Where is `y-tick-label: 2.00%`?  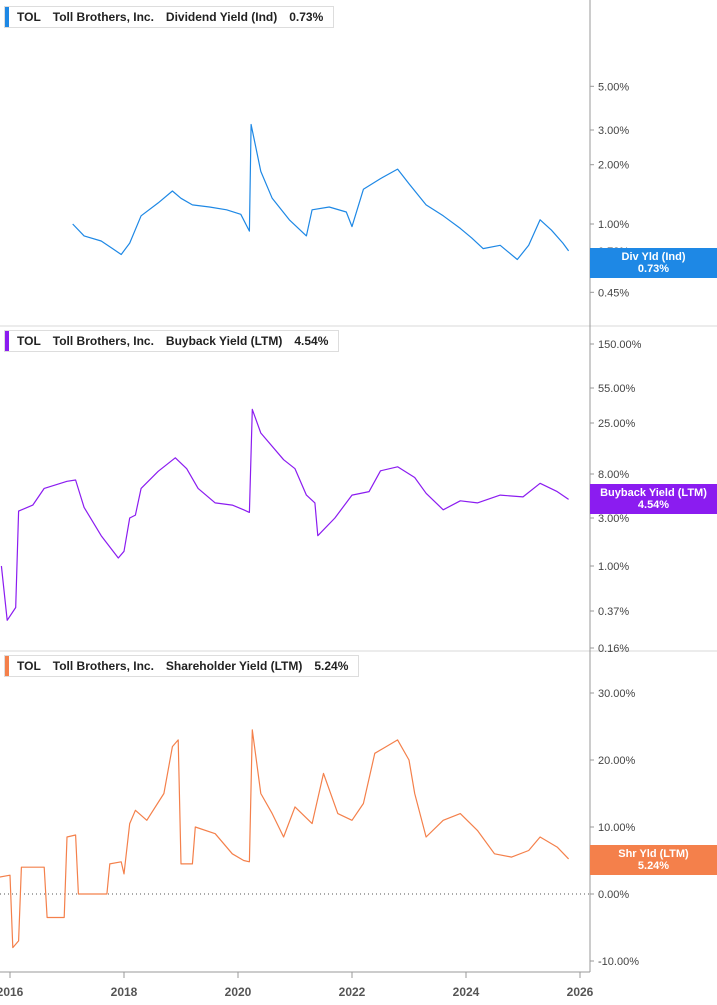 y-tick-label: 2.00% is located at coordinates (613, 166).